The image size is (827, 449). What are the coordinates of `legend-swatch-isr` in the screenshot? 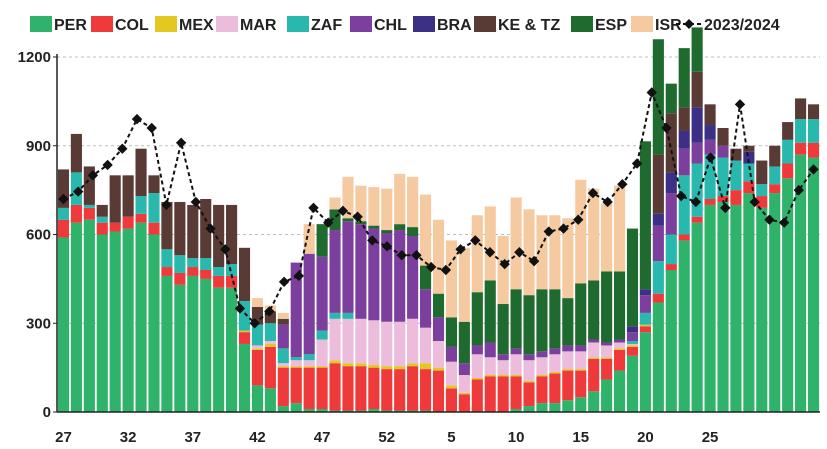 It's located at (642, 24).